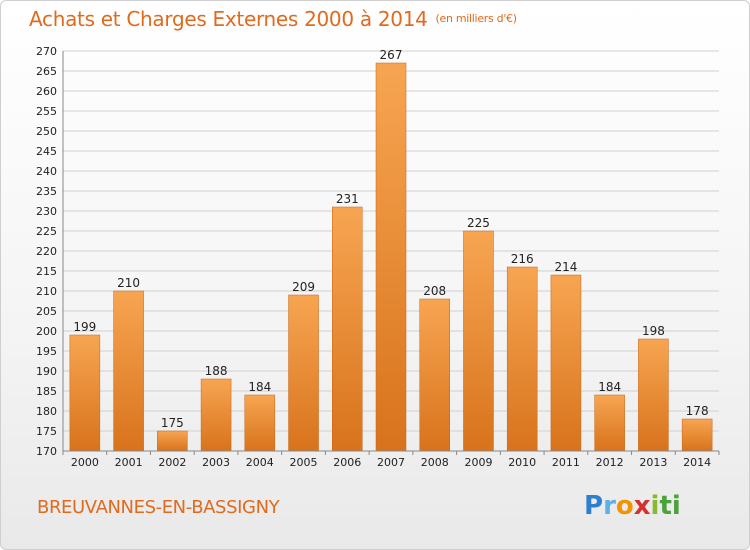 The image size is (750, 550). I want to click on y-tick-label: 255, so click(46, 111).